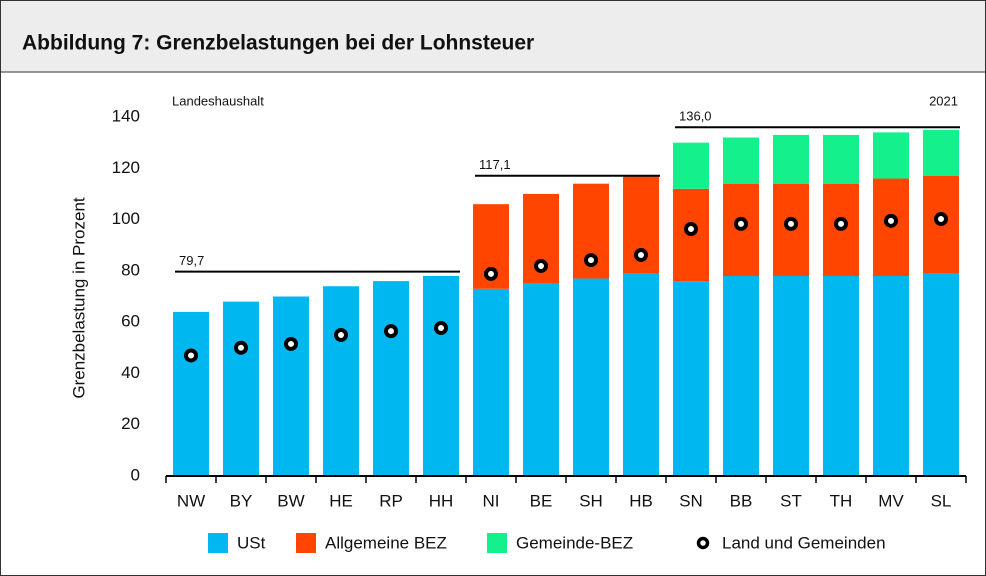  Describe the element at coordinates (130, 372) in the screenshot. I see `y-tick-label: 40` at that location.